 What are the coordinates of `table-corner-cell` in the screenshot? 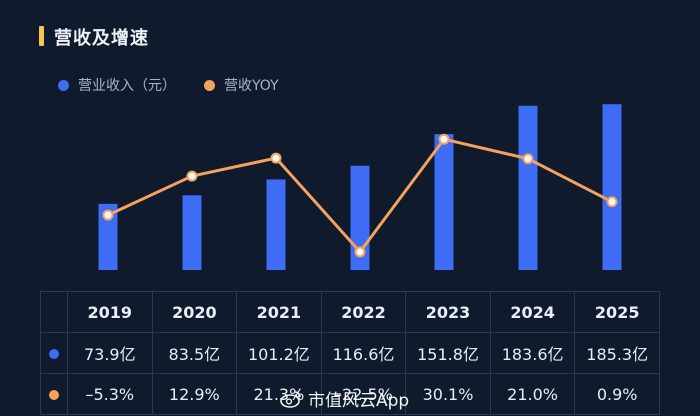 It's located at (54, 312).